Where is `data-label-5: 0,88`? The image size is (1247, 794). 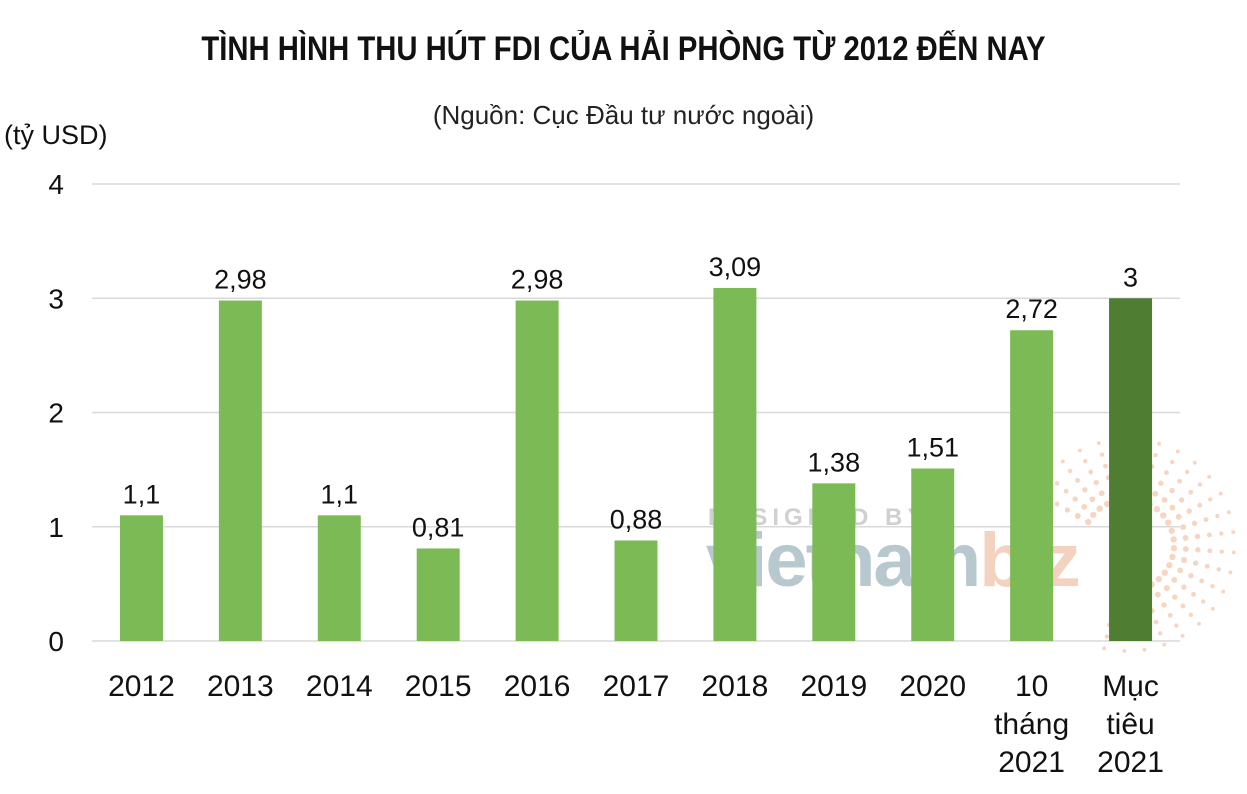
data-label-5: 0,88 is located at coordinates (636, 519).